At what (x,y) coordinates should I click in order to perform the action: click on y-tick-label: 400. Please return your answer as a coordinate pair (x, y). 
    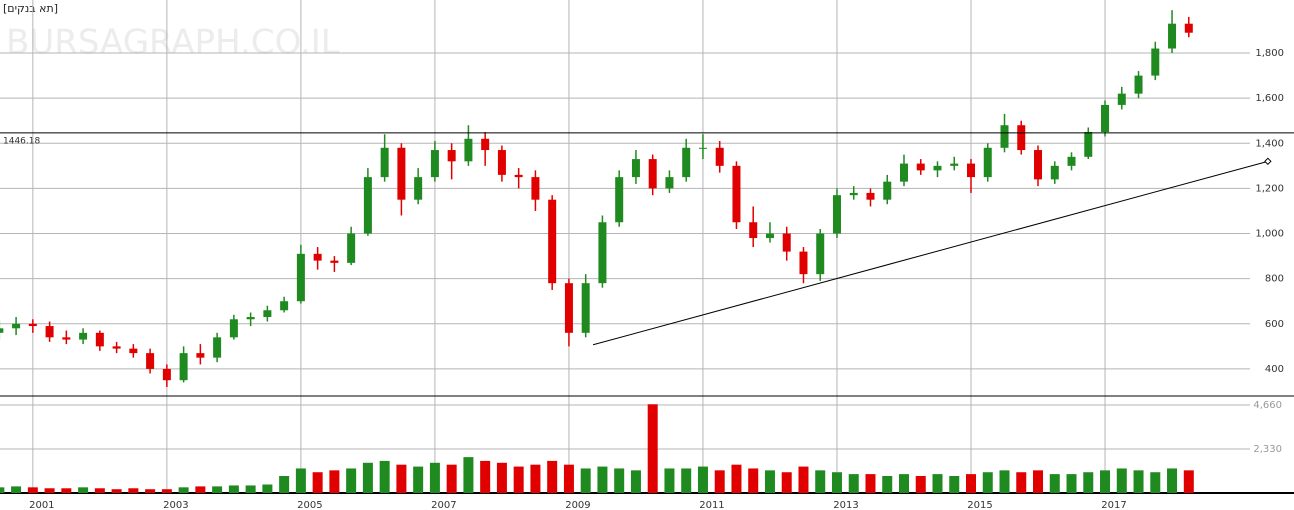
    Looking at the image, I should click on (1274, 369).